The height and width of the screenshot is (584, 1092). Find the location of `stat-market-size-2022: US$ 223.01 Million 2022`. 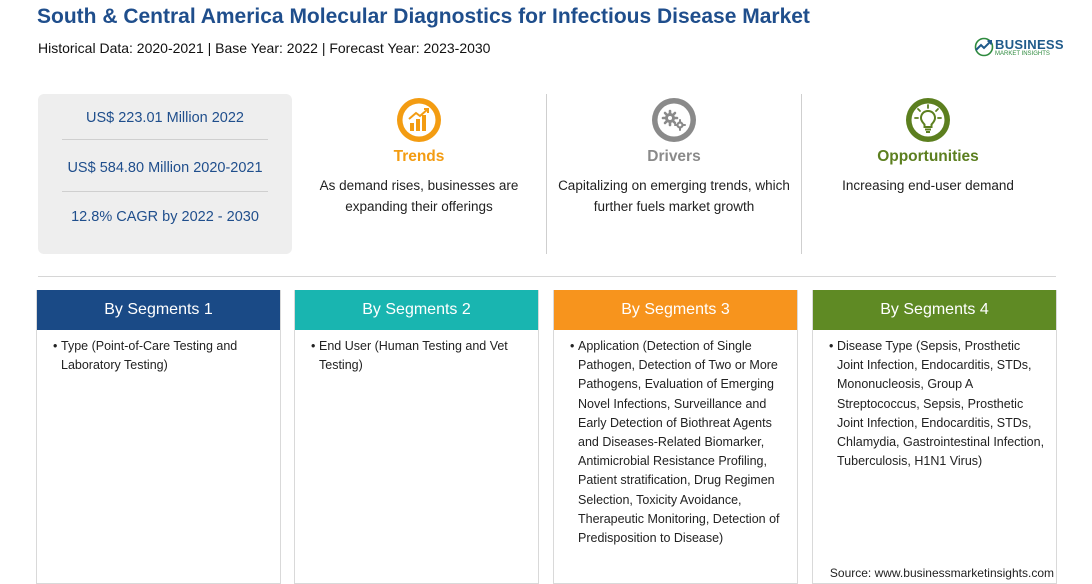

stat-market-size-2022: US$ 223.01 Million 2022 is located at coordinates (165, 118).